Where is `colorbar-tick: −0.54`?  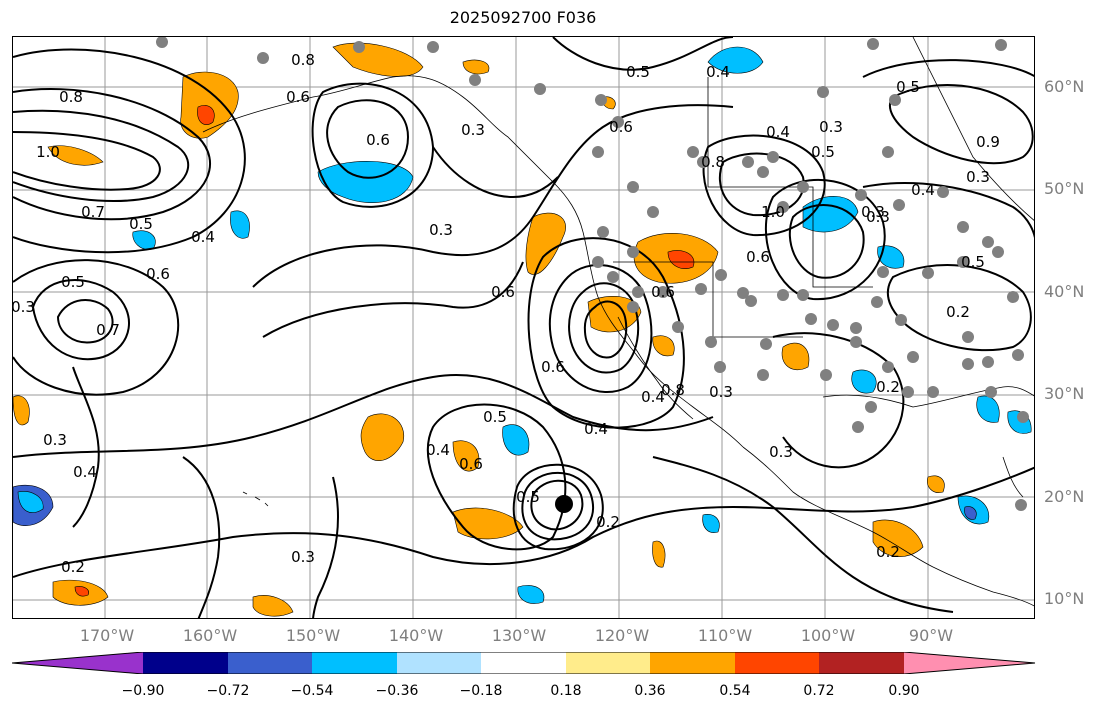
colorbar-tick: −0.54 is located at coordinates (312, 691).